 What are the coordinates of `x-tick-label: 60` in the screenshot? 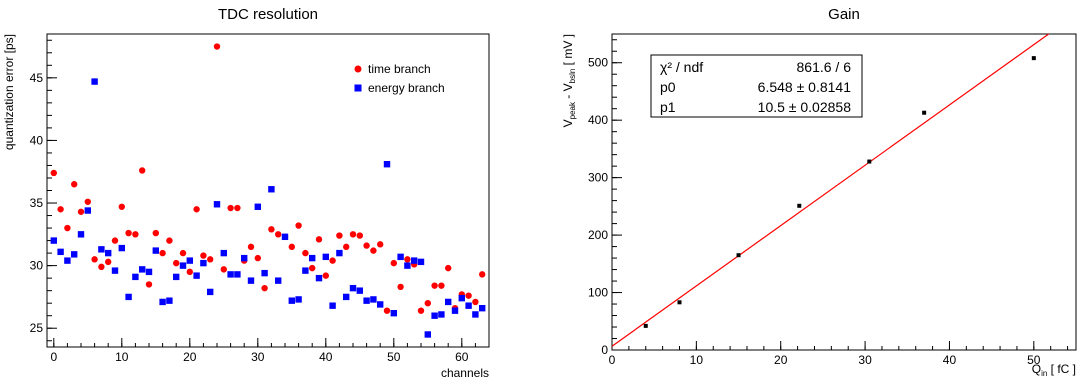 It's located at (462, 357).